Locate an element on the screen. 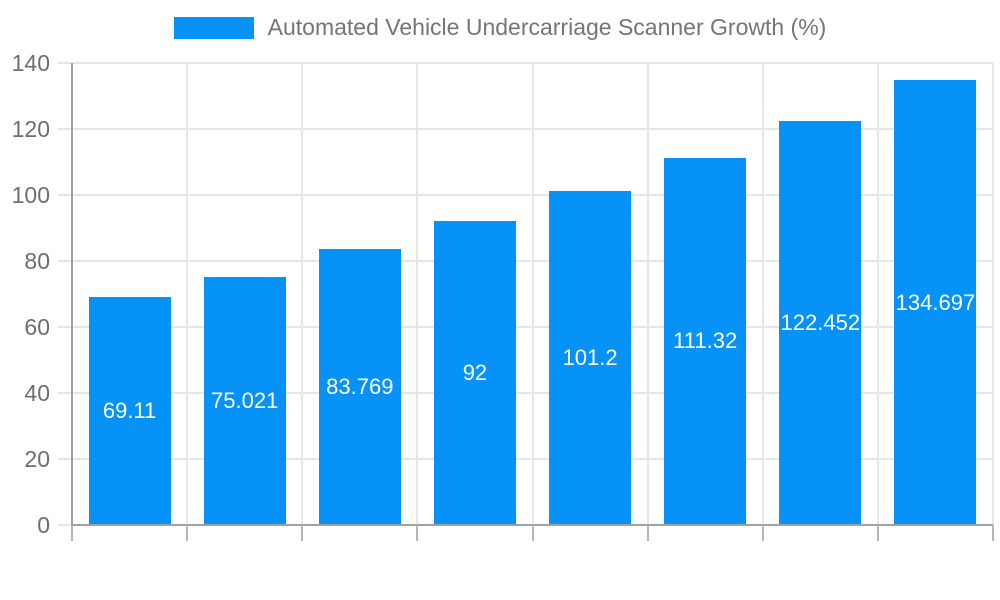 The image size is (1000, 600). y-axis-tick-label: 80 is located at coordinates (37, 261).